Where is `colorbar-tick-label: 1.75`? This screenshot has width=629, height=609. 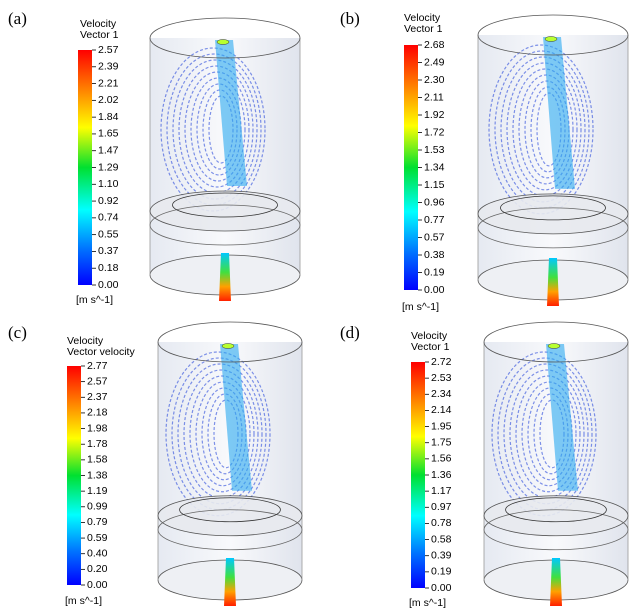
colorbar-tick-label: 1.75 is located at coordinates (441, 442).